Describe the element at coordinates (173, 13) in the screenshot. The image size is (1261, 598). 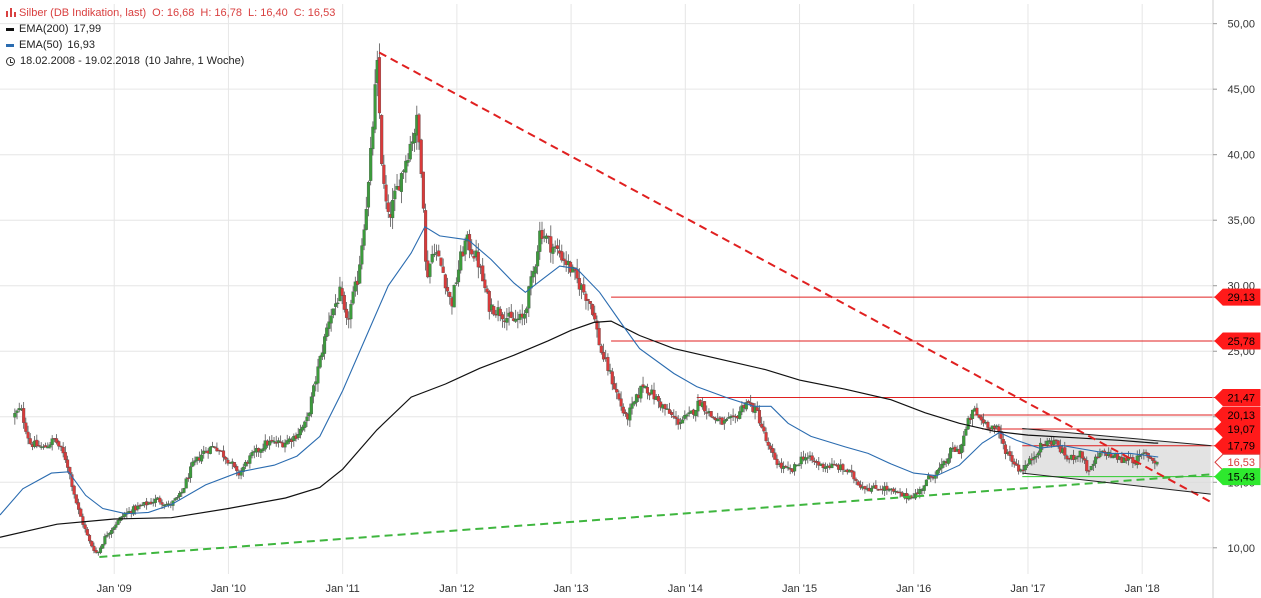
I see `ohlc-open: O: 16,68` at that location.